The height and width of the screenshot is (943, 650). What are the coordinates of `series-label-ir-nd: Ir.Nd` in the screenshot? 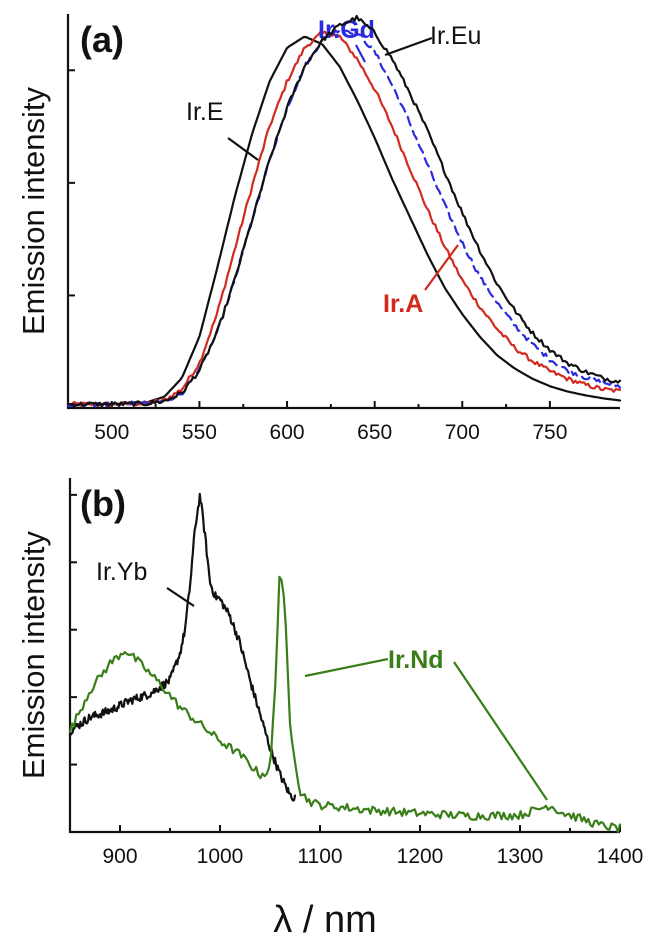 It's located at (416, 660).